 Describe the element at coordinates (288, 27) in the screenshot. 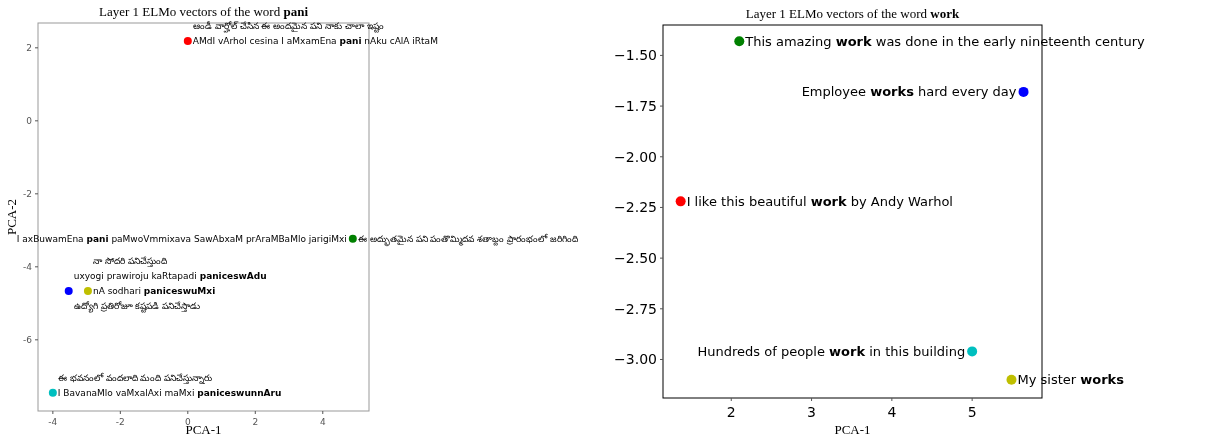

I see `annotation: ఆండీ వార్హోల్ చేసిన ఈ అందమైన పని నాకు చాలా ఇష్టం` at that location.